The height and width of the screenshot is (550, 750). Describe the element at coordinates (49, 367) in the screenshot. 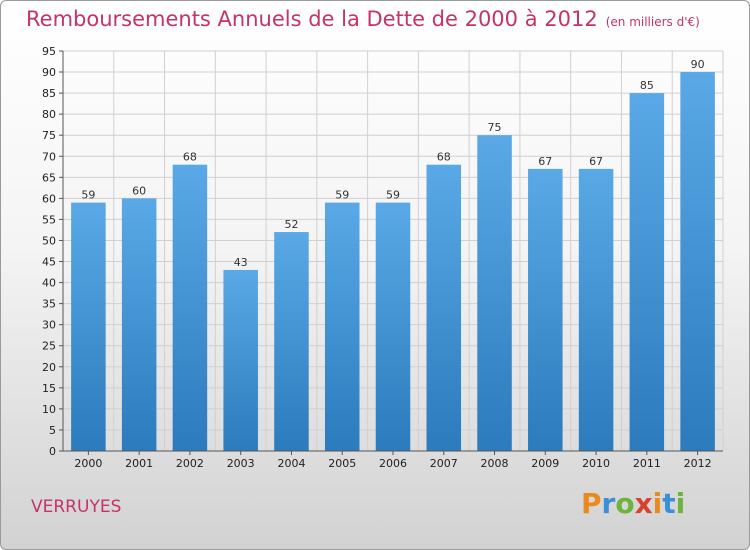

I see `y-tick-label: 20` at that location.